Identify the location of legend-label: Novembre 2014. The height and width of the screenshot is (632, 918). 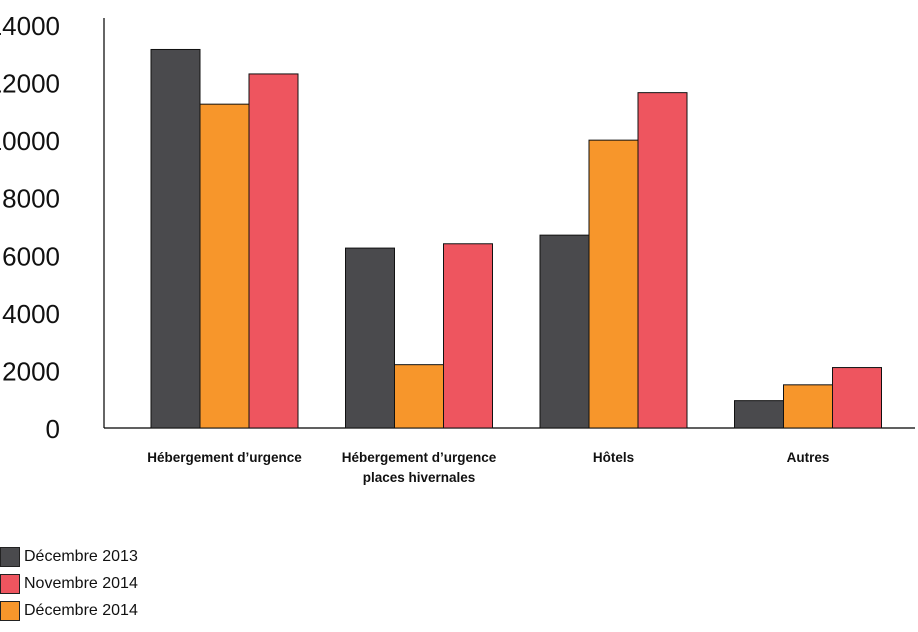
(81, 583).